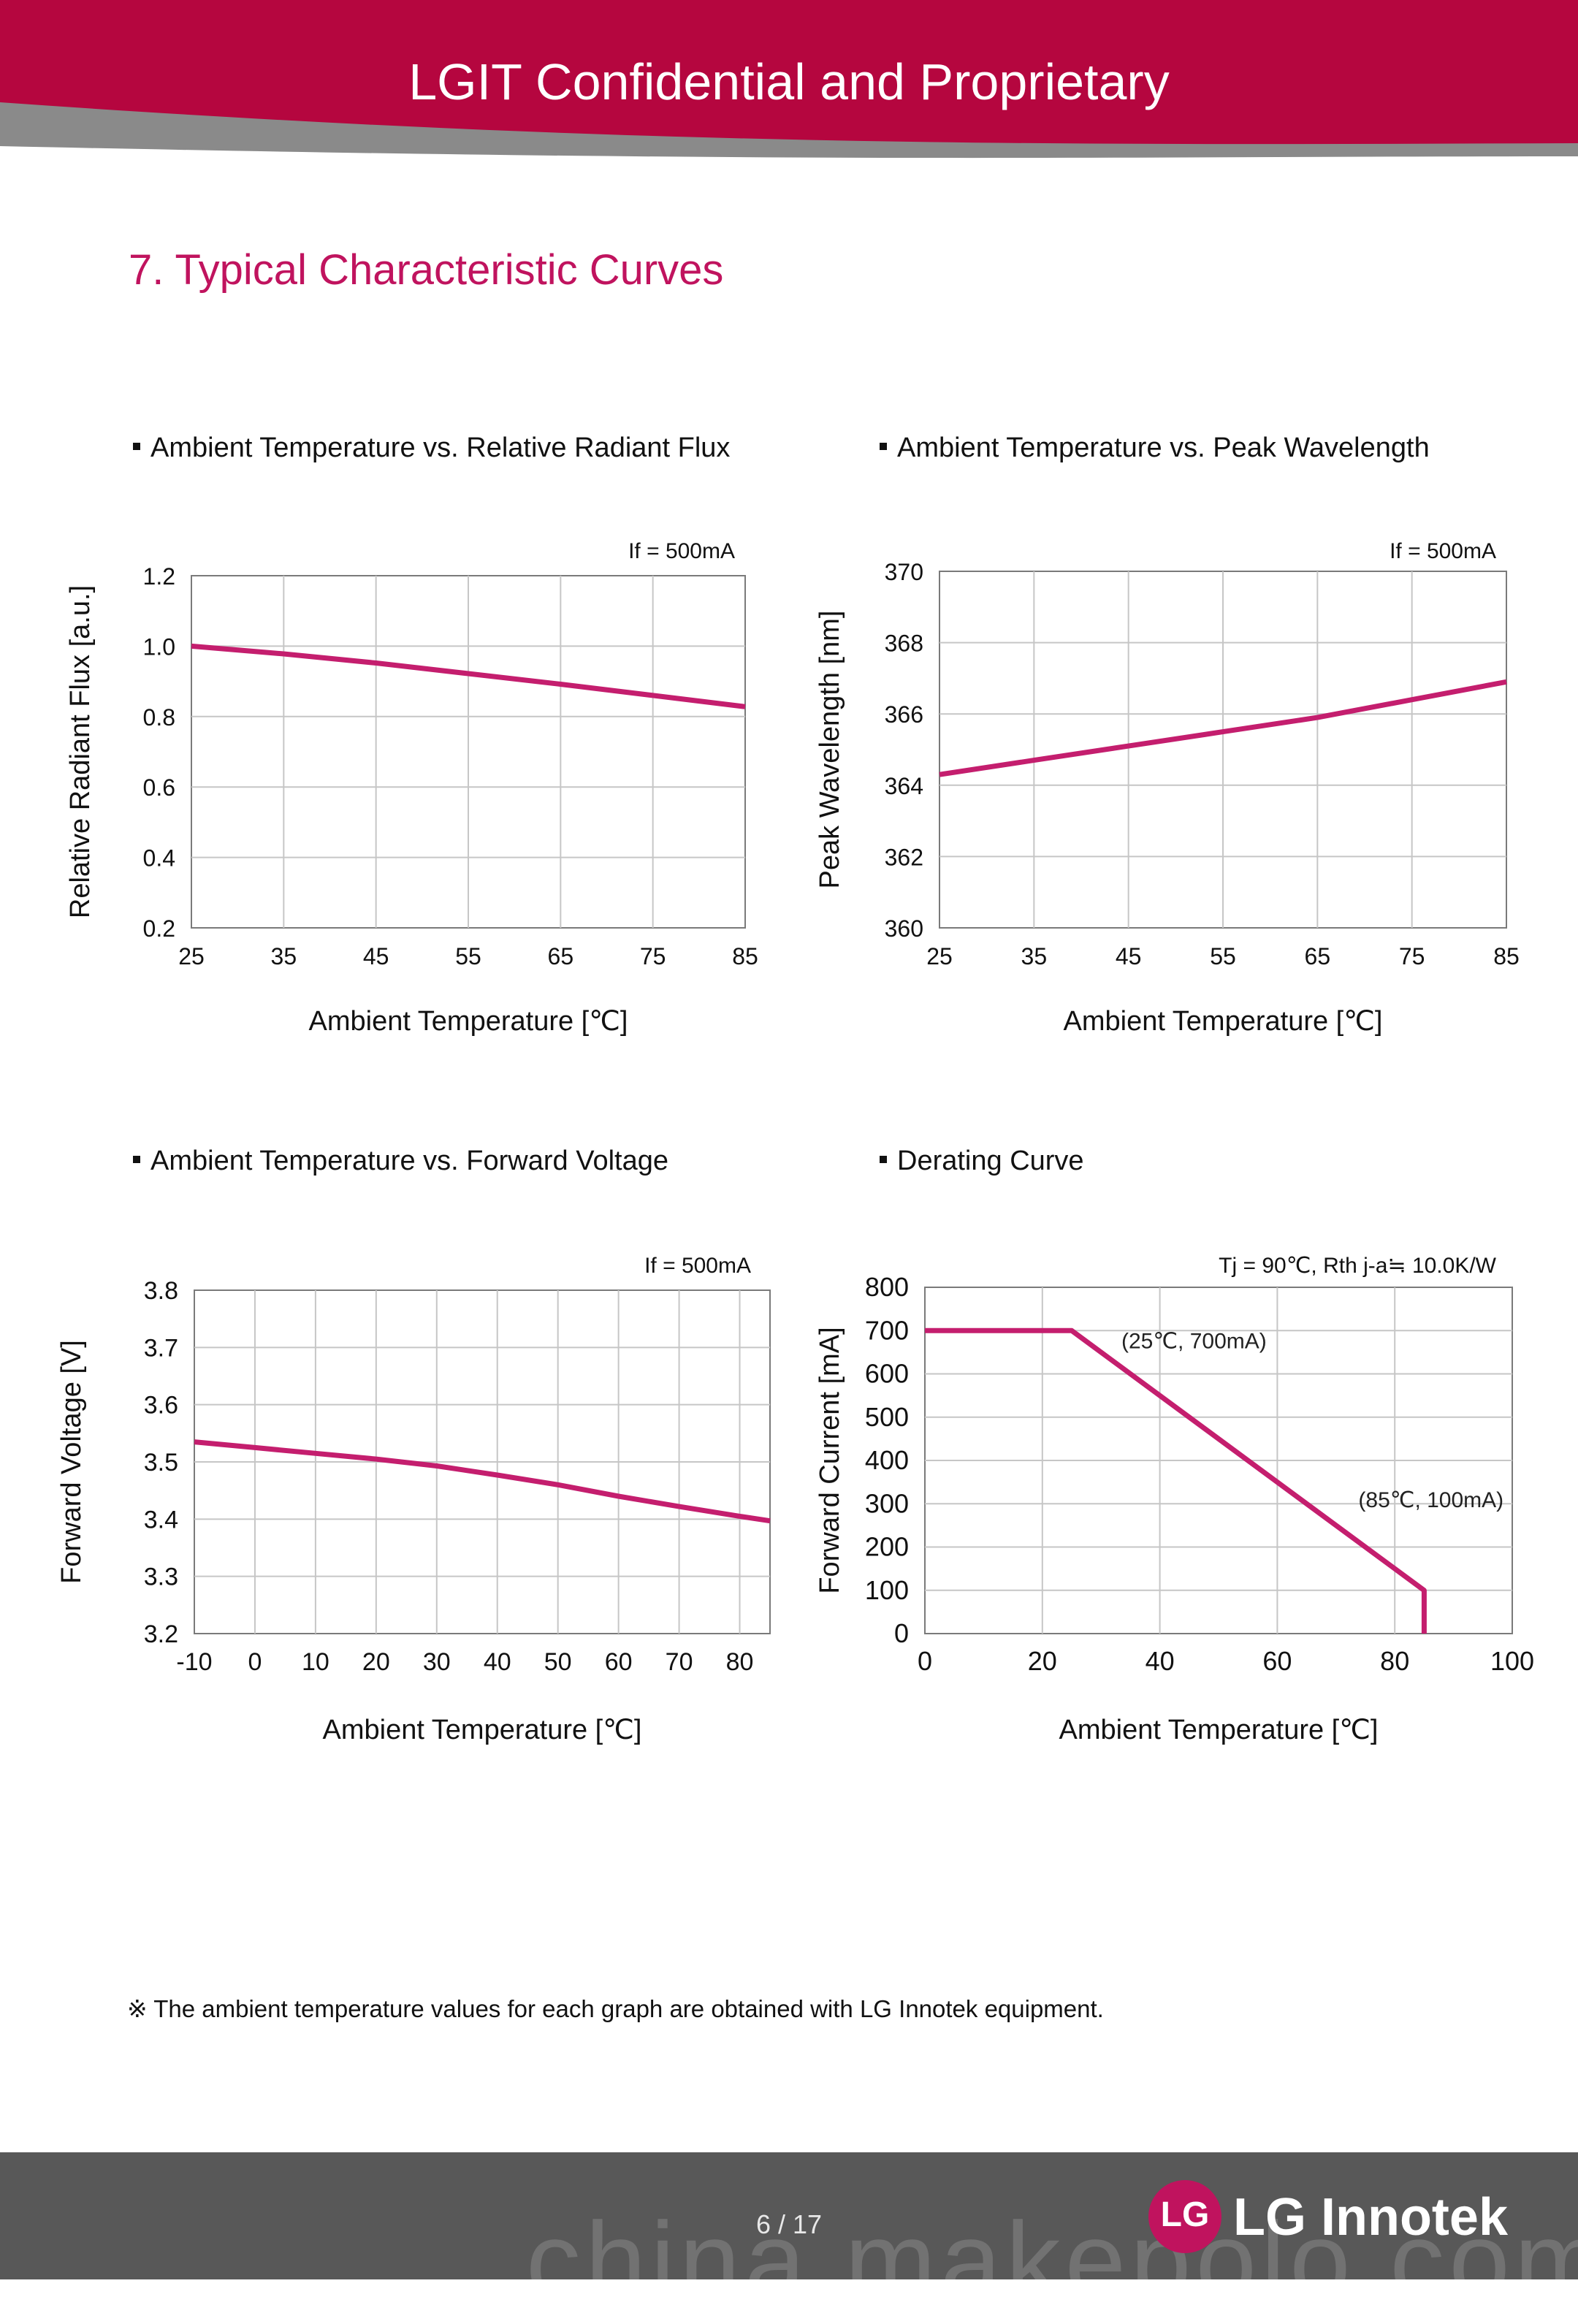 This screenshot has width=1578, height=2324. What do you see at coordinates (159, 928) in the screenshot?
I see `y-tick-label: 0.2` at bounding box center [159, 928].